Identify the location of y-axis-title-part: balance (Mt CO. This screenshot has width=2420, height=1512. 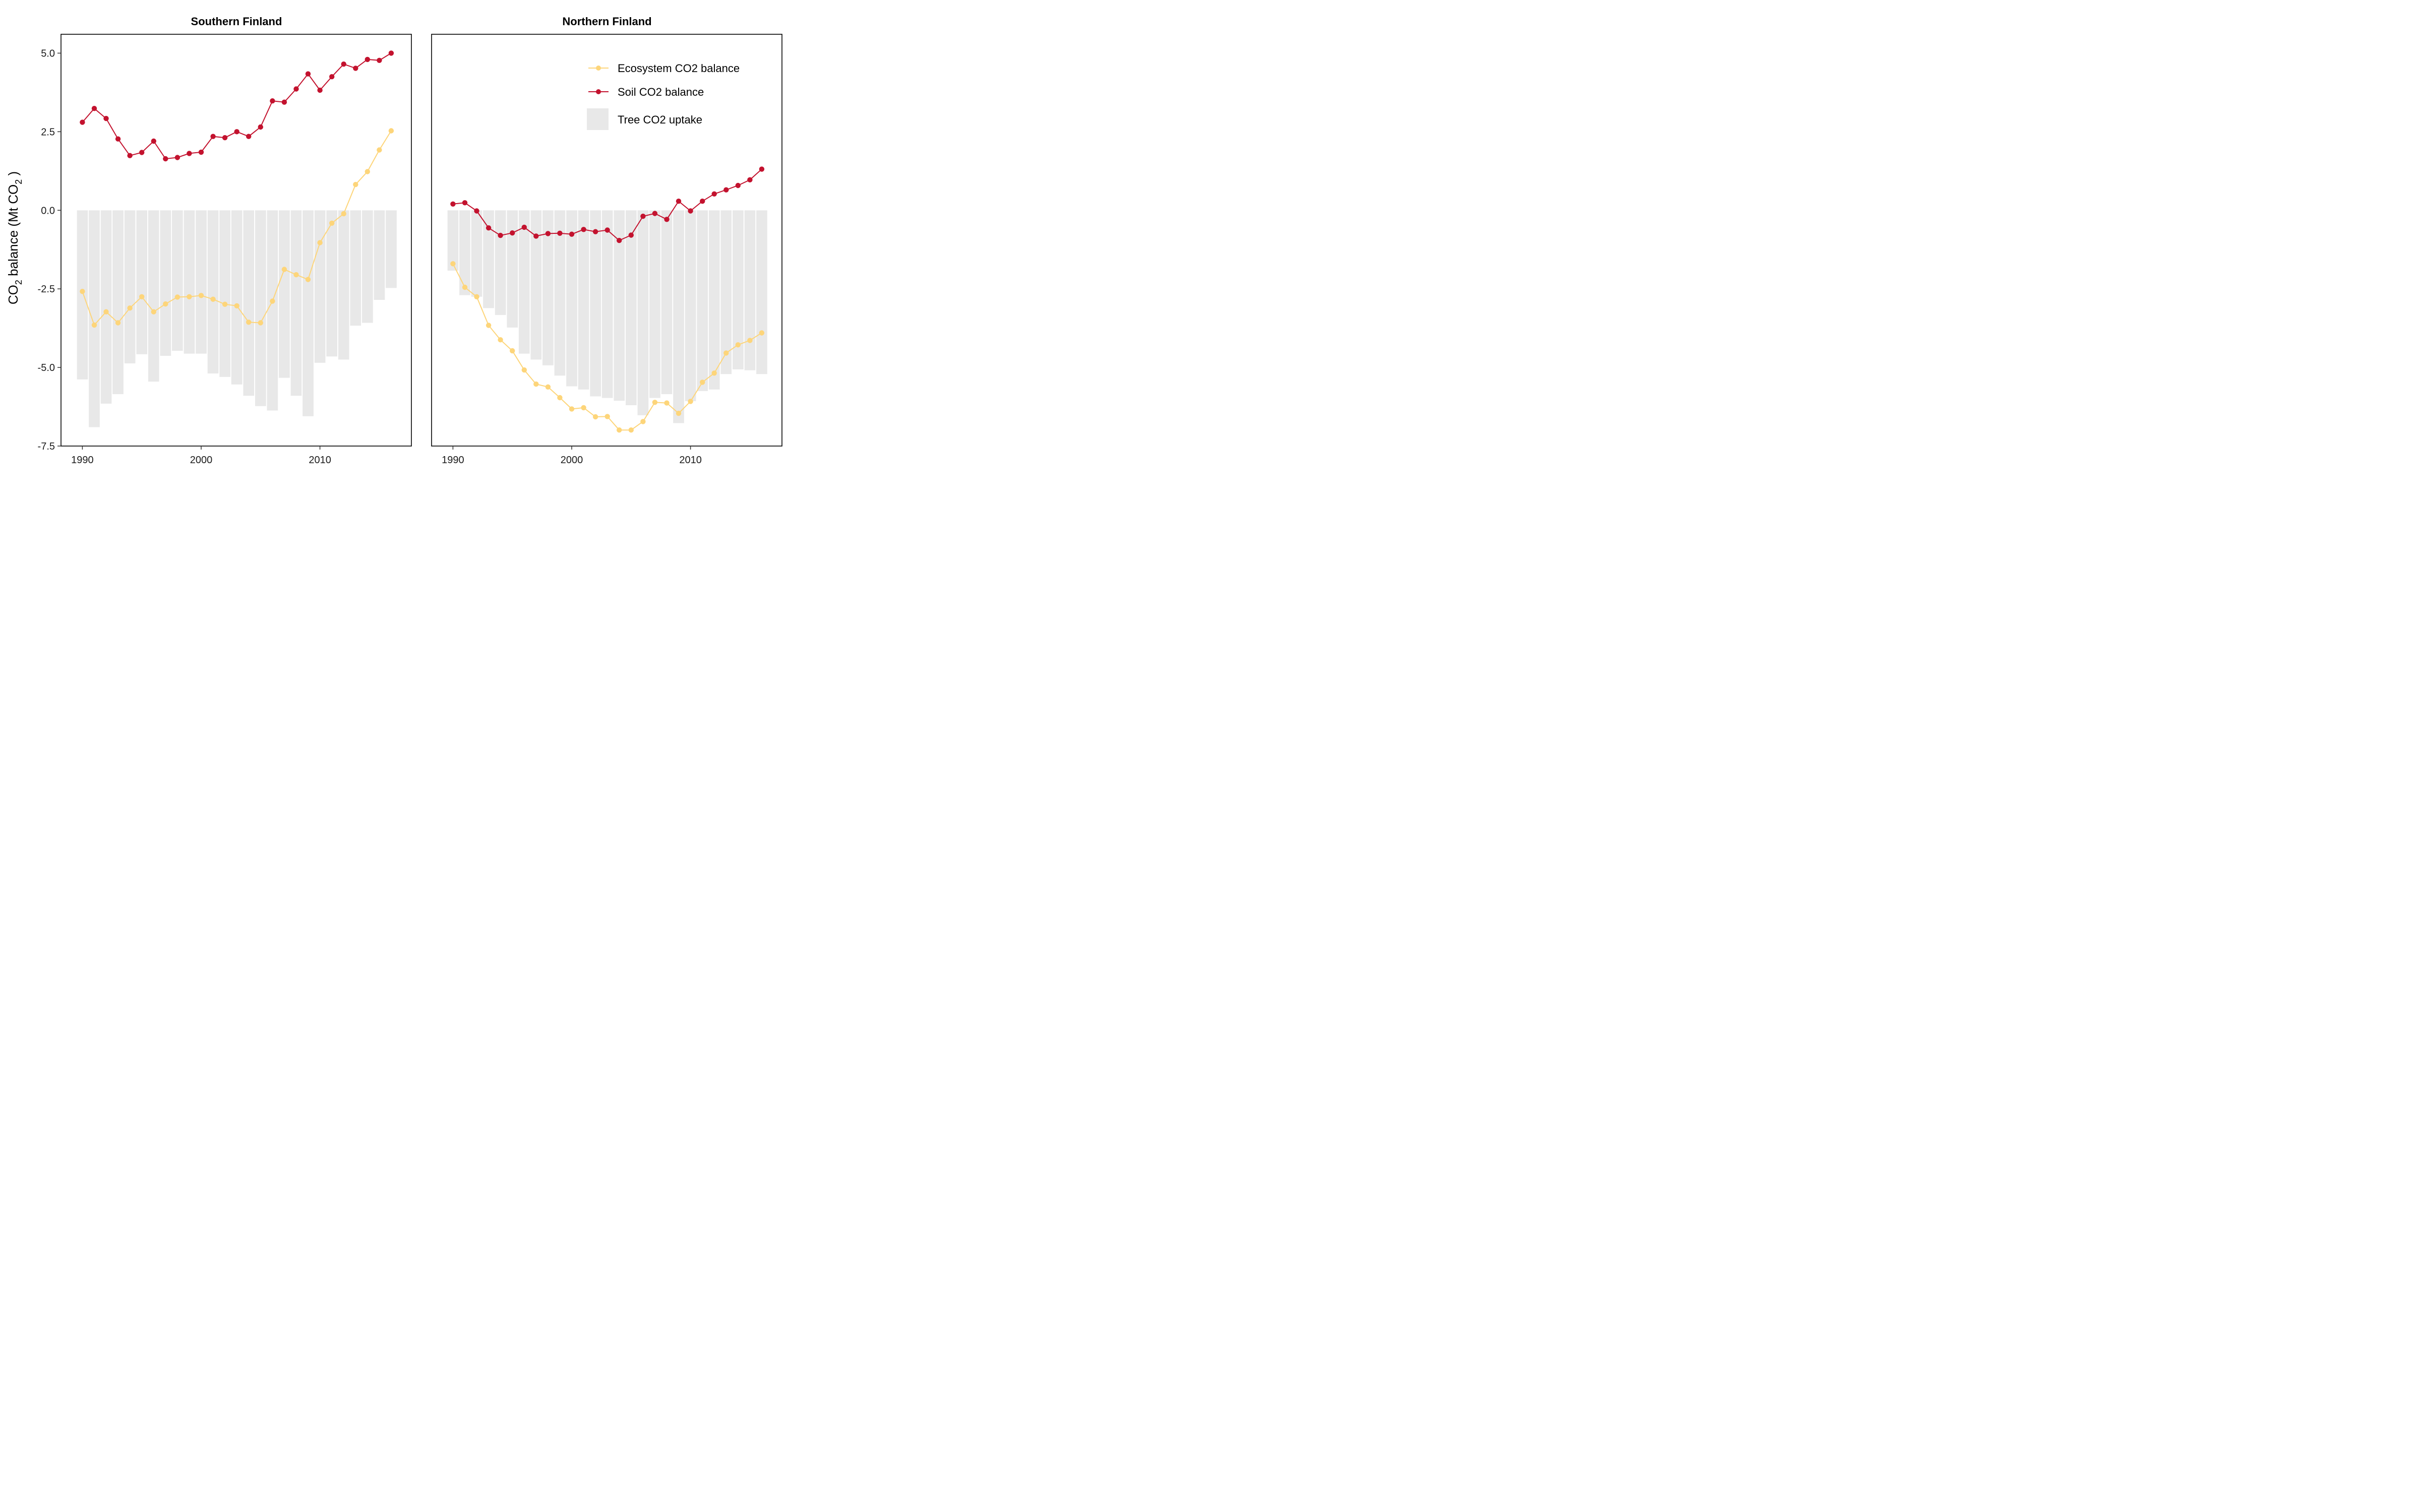
(13, 232).